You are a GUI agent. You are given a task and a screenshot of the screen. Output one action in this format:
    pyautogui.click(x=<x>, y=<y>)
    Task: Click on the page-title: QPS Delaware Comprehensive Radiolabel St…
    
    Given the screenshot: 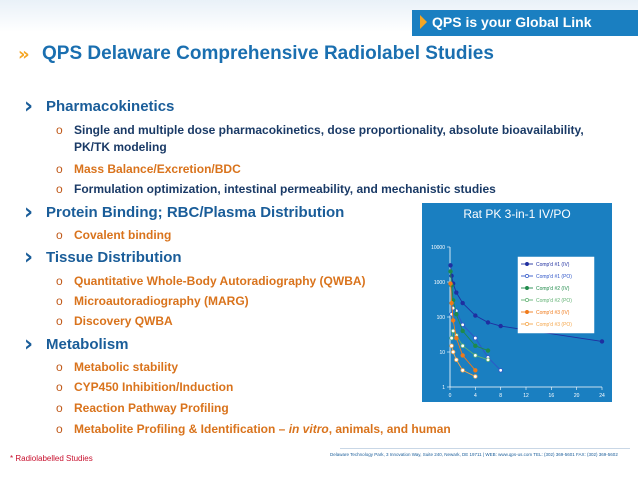 What is the action you would take?
    pyautogui.click(x=268, y=53)
    